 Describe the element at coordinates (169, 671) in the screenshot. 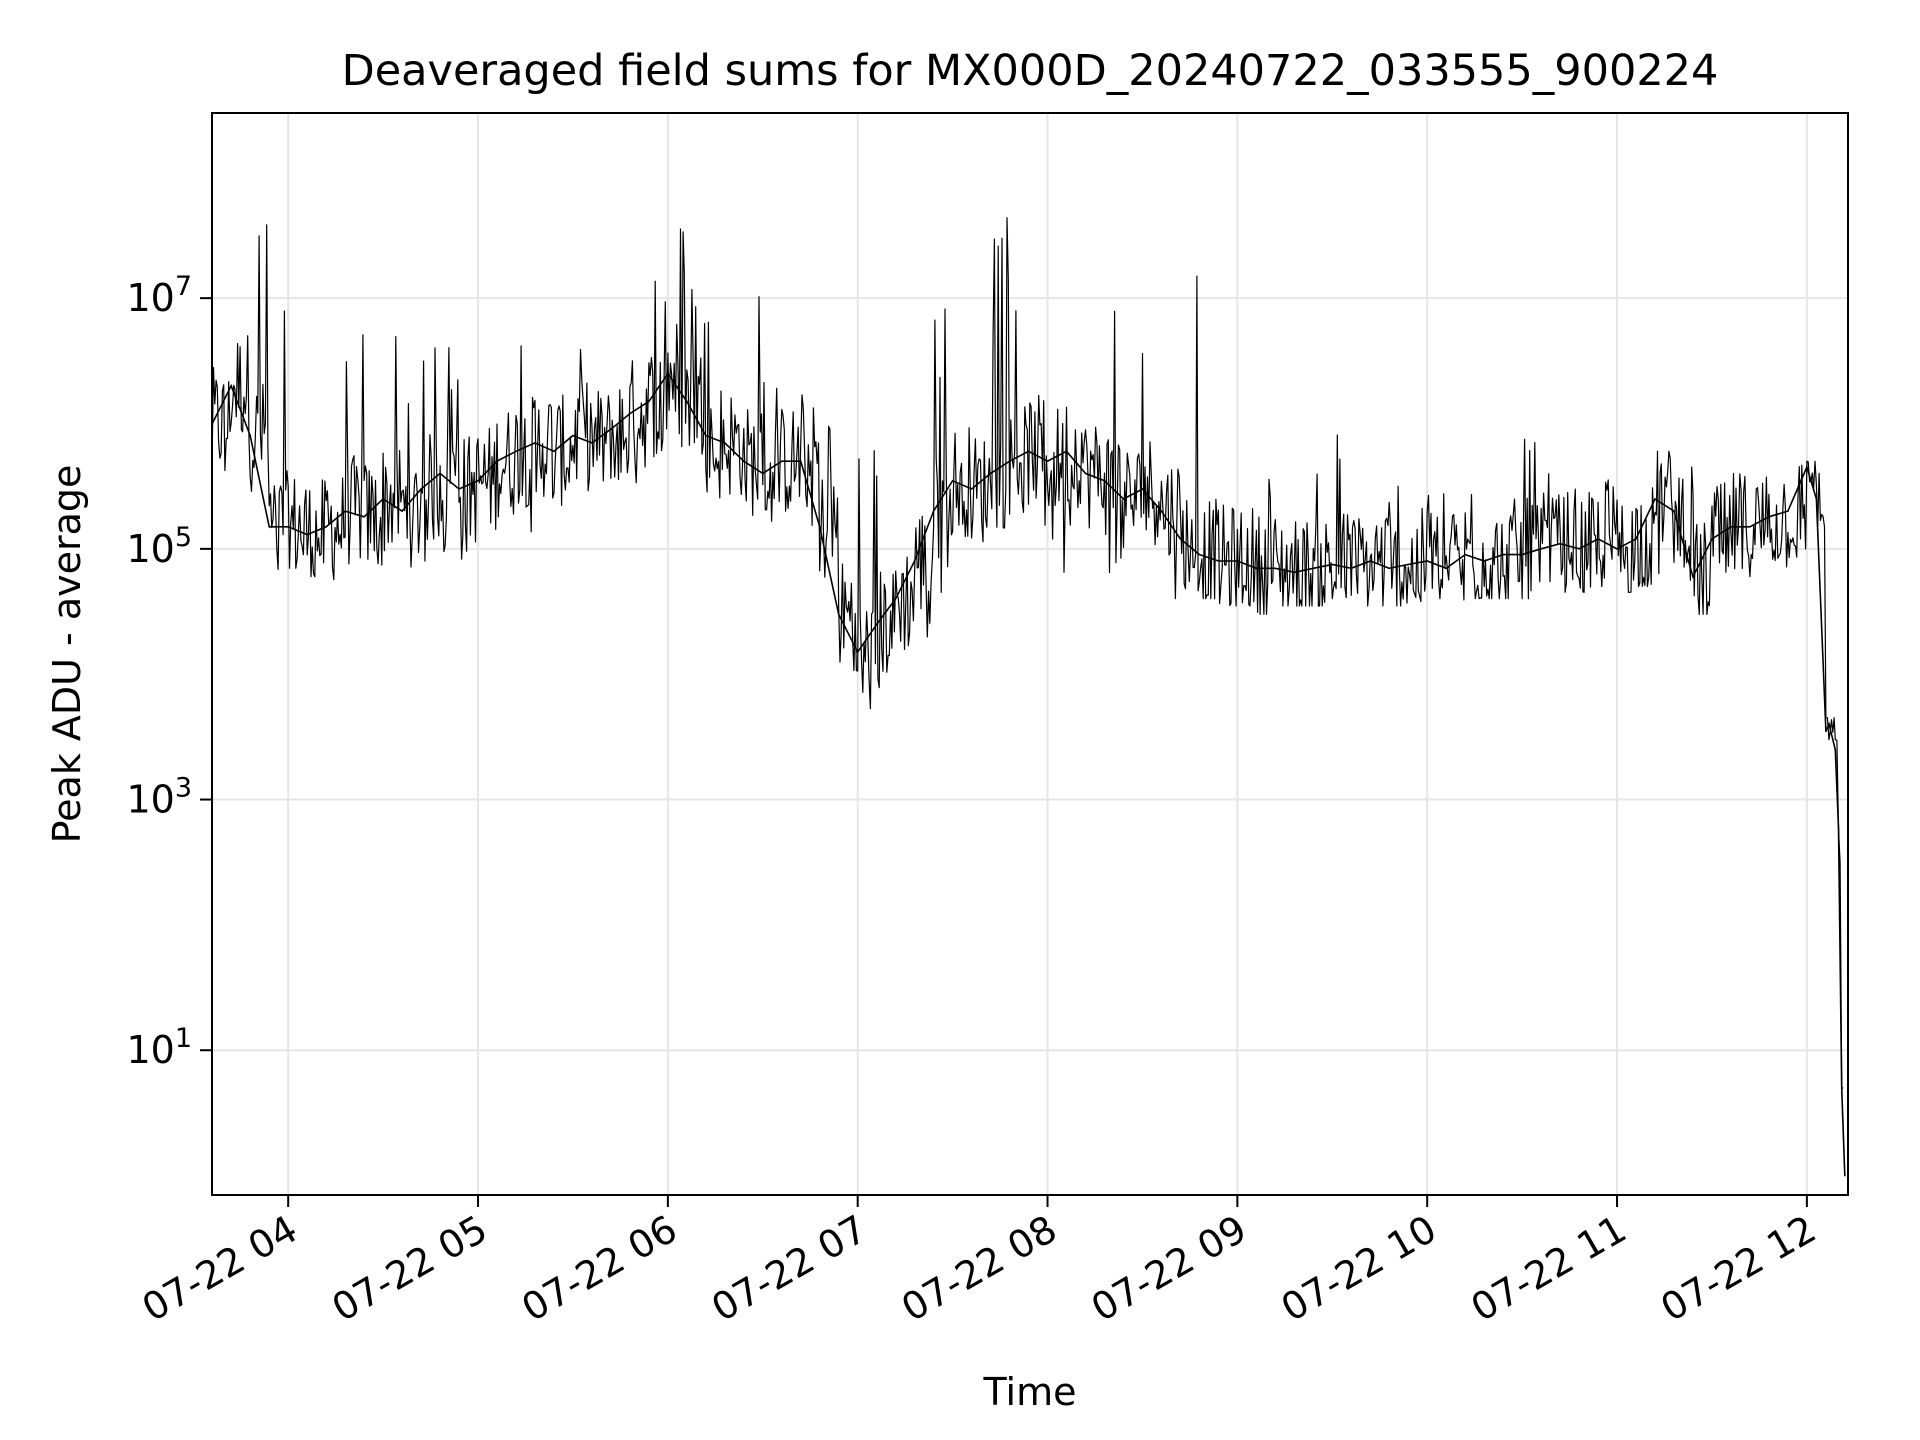

I see `y-axis-ticks: 101 103 105 107` at that location.